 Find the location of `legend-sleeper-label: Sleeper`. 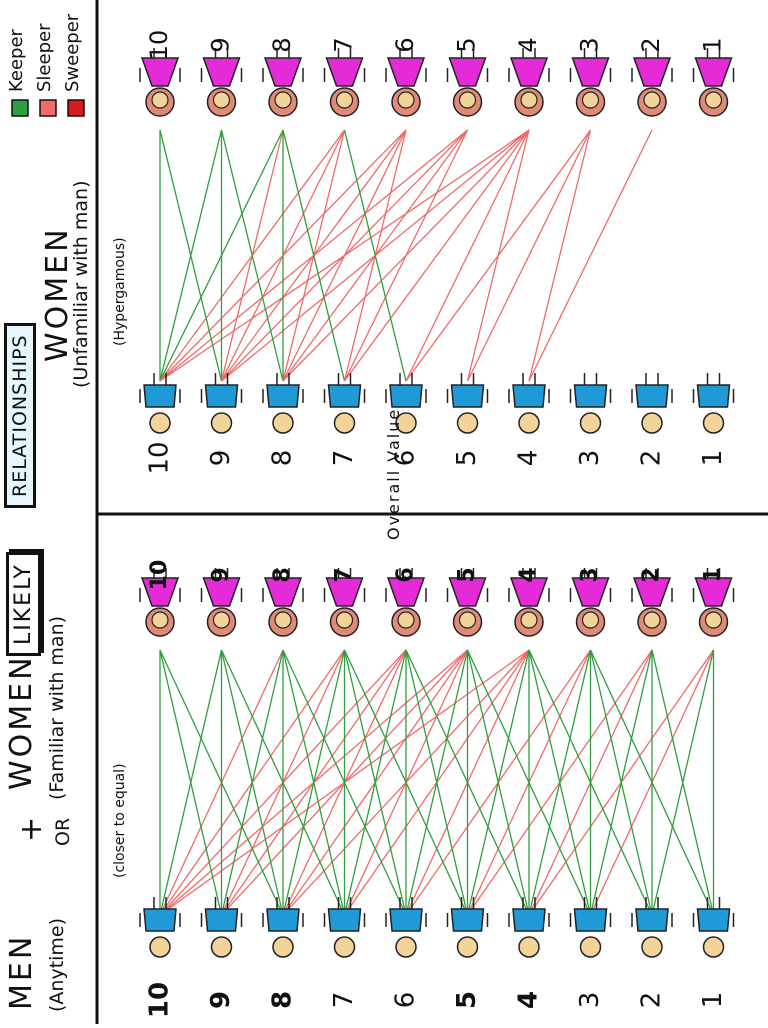

legend-sleeper-label: Sleeper is located at coordinates (44, 58).